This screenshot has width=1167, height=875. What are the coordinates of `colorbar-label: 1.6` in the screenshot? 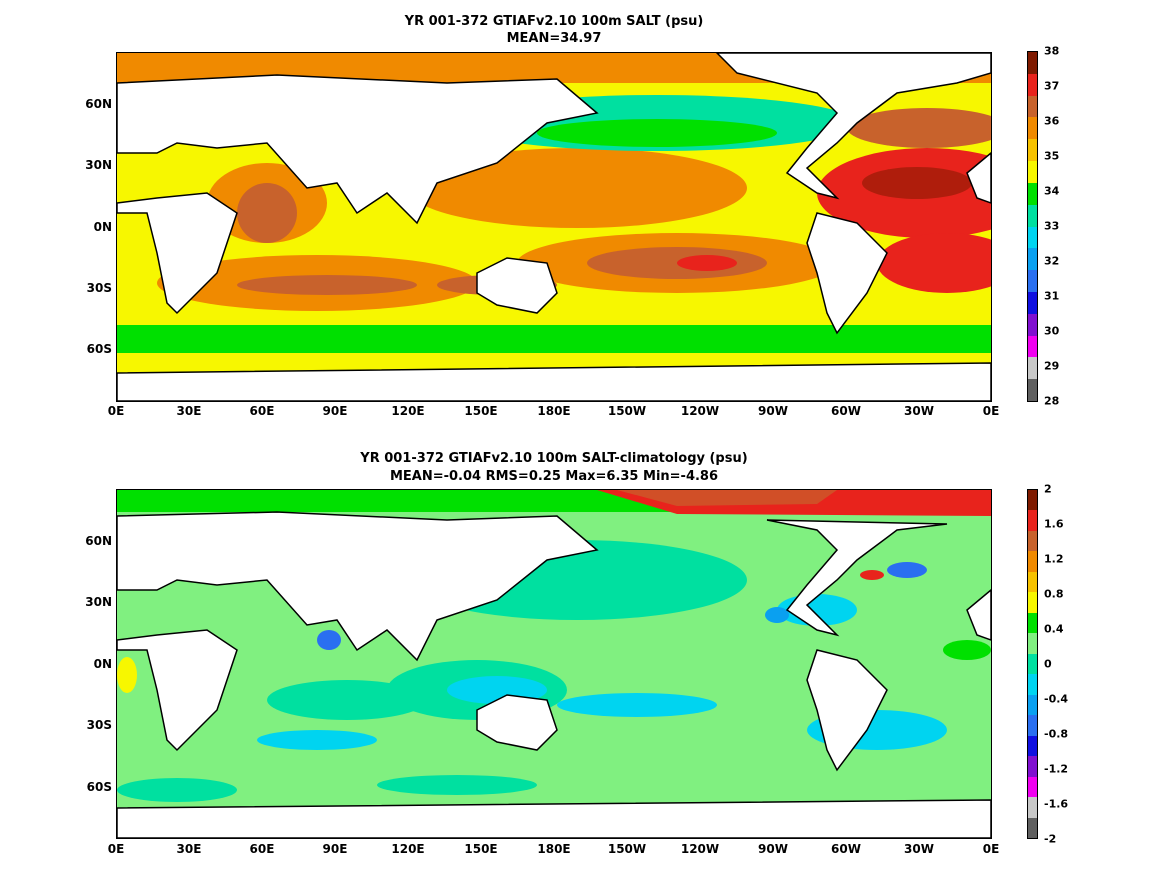 It's located at (1054, 524).